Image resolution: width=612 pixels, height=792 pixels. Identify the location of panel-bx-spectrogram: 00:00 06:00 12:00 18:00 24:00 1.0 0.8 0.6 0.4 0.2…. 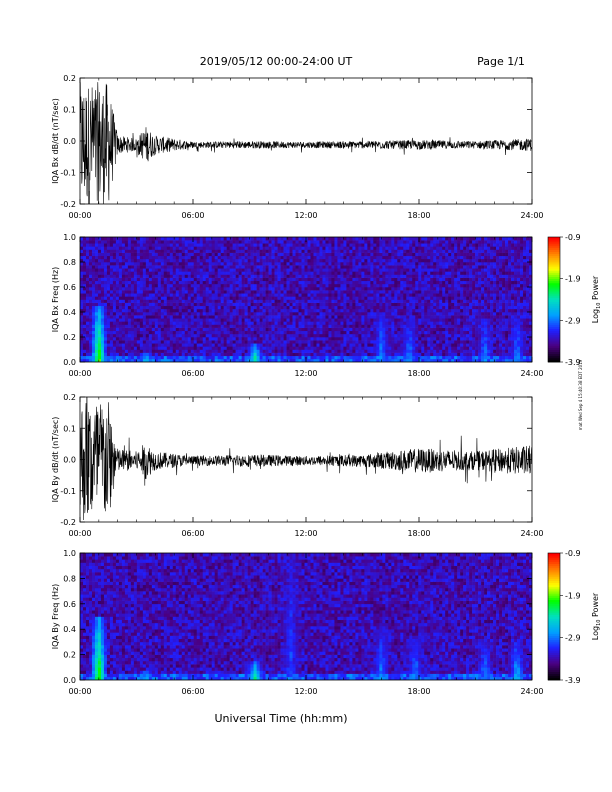
(297, 305).